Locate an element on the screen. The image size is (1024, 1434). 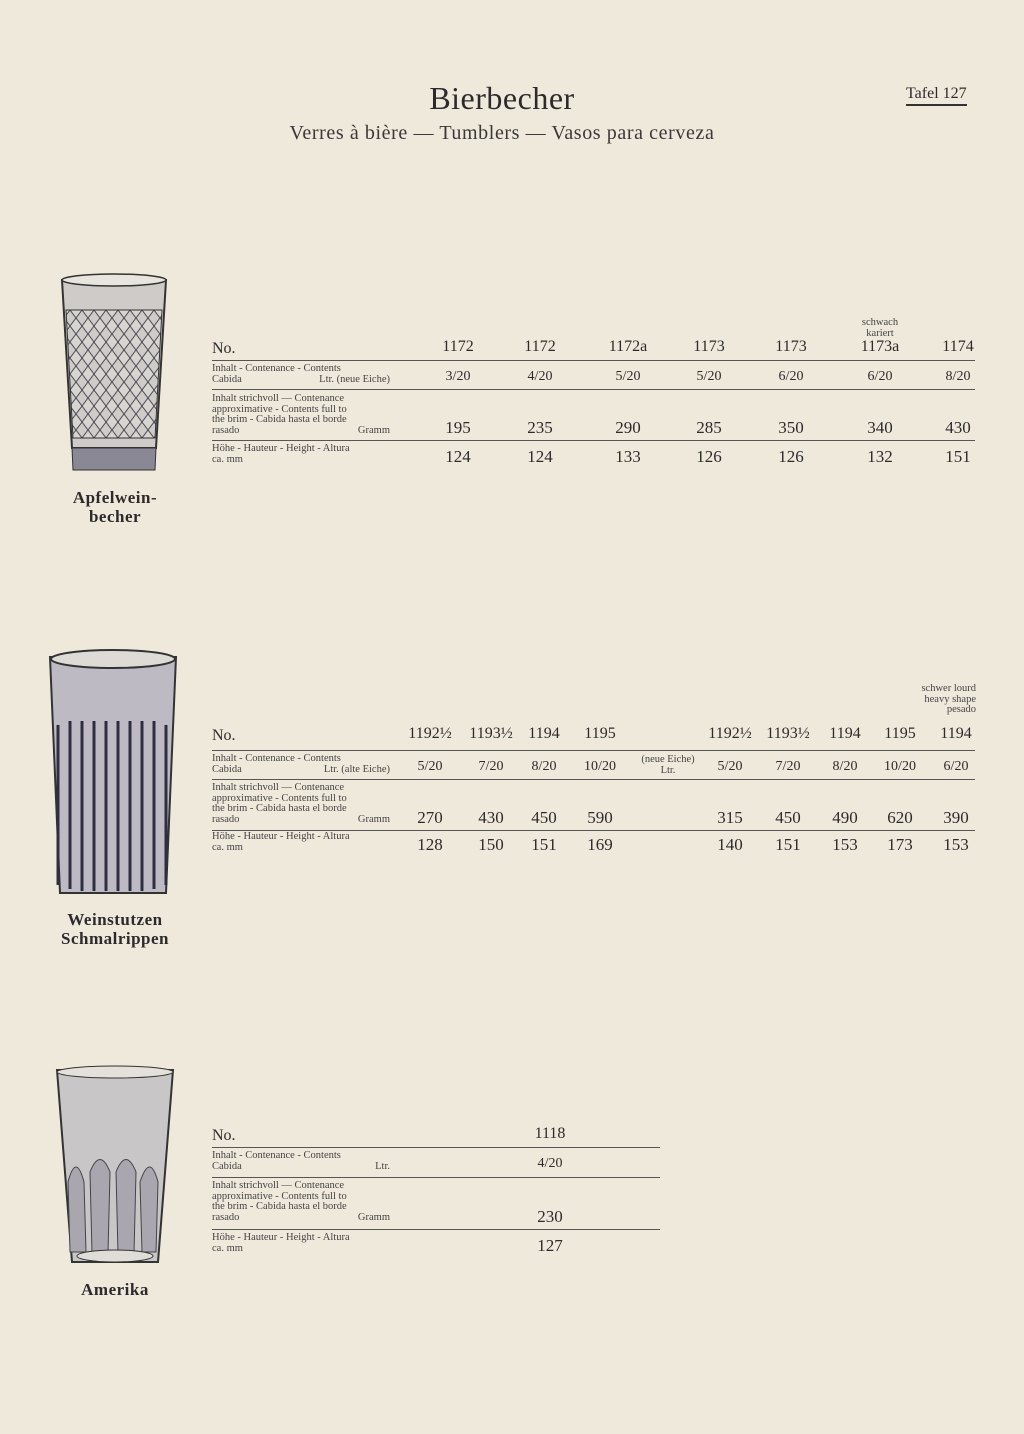
caption-line: Schmalrippen is located at coordinates (115, 938).